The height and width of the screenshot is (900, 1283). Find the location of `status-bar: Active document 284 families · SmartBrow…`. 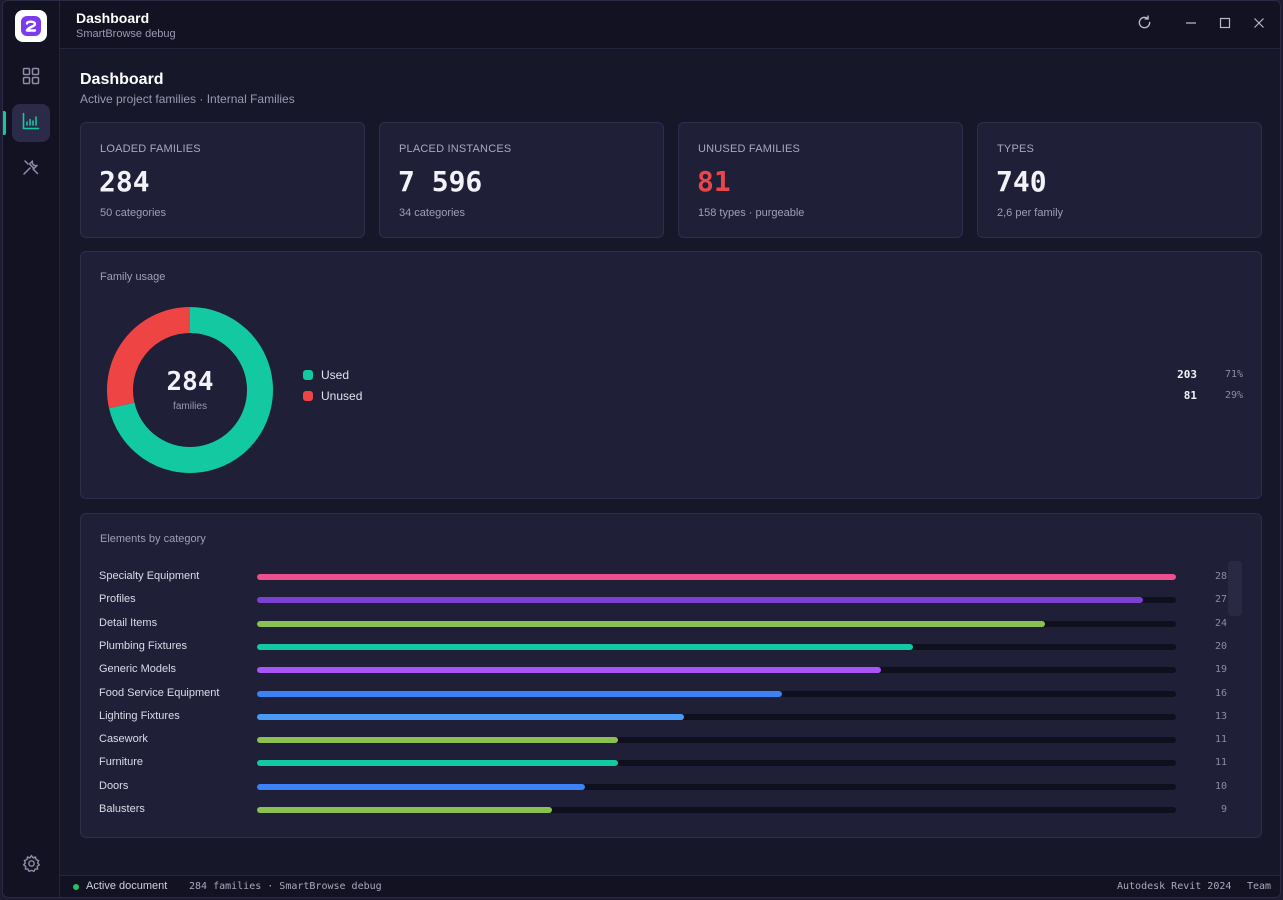

status-bar: Active document 284 families · SmartBrow… is located at coordinates (670, 886).